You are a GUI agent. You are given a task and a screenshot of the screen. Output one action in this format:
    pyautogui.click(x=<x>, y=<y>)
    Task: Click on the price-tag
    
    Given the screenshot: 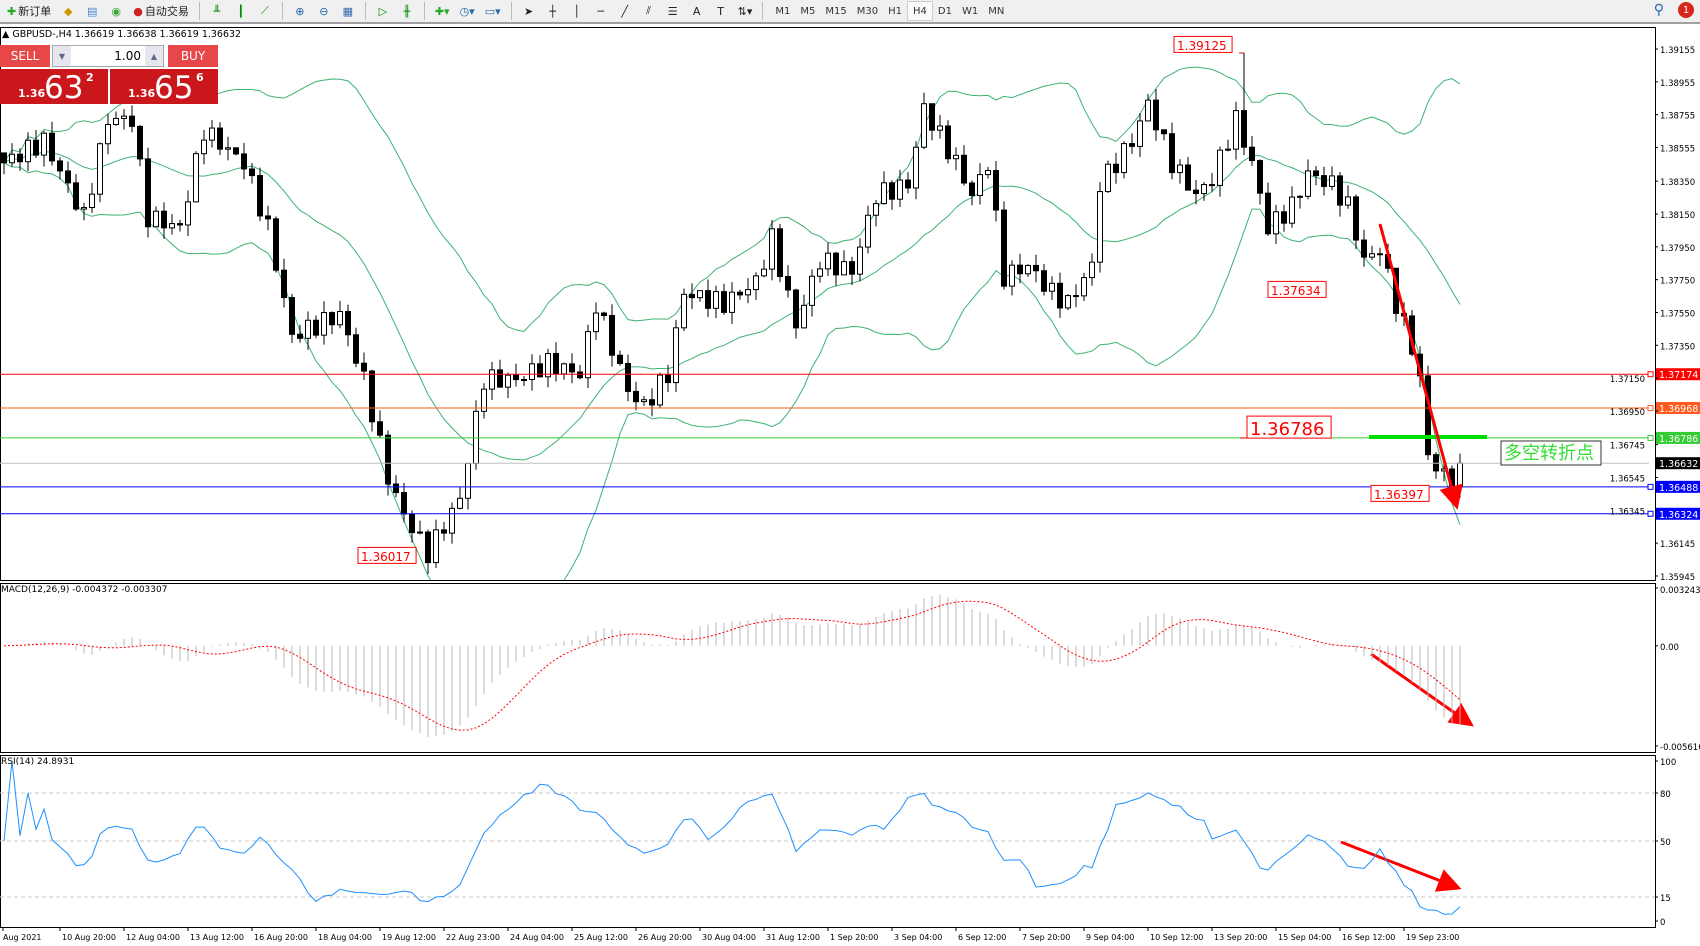 What is the action you would take?
    pyautogui.click(x=1678, y=486)
    